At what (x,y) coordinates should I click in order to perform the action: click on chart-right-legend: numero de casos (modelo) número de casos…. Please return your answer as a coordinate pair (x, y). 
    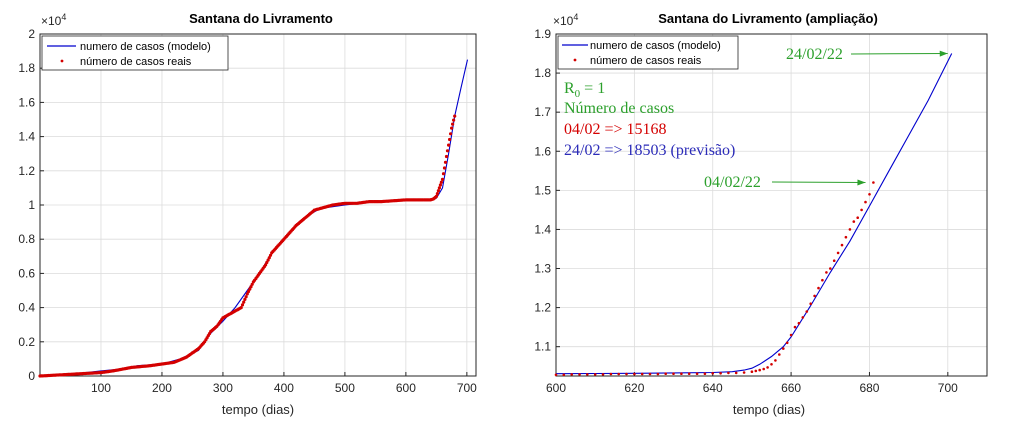
    Looking at the image, I should click on (648, 52).